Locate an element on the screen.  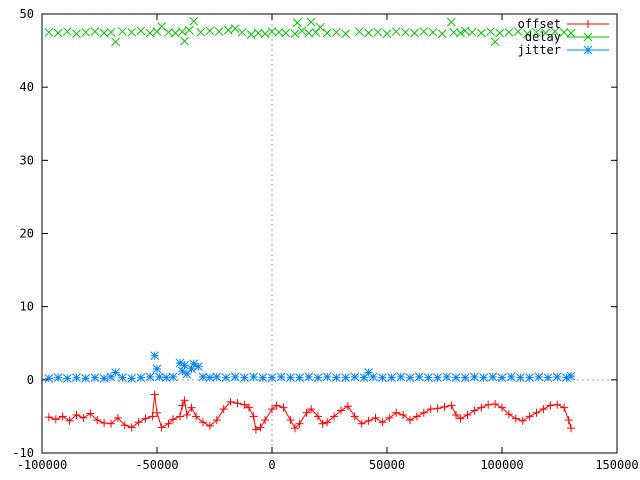
x-tick-label: -50000 is located at coordinates (156, 465).